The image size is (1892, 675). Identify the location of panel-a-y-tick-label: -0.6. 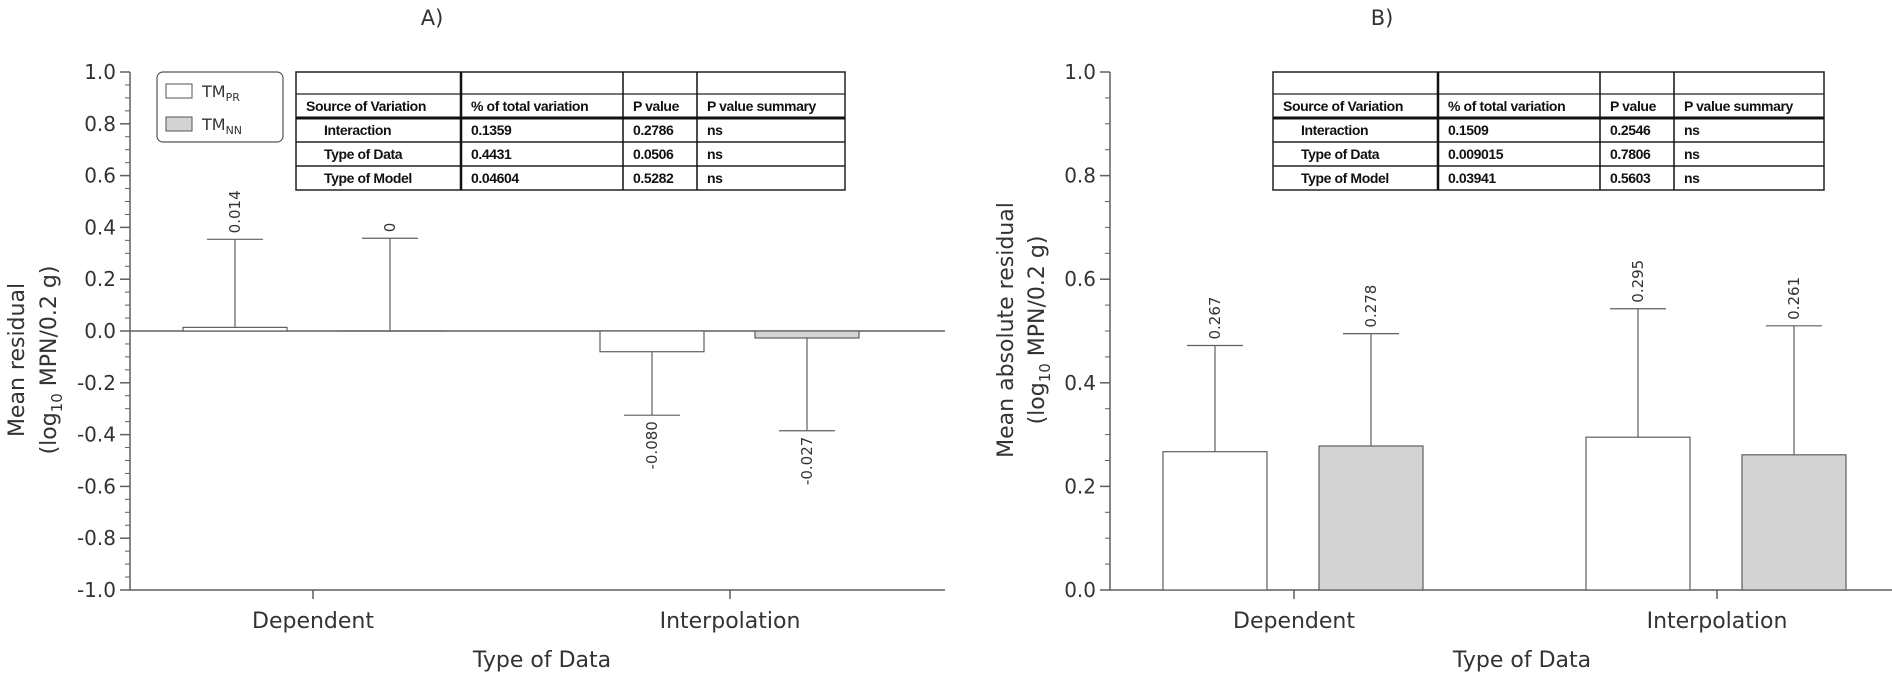
(96, 486).